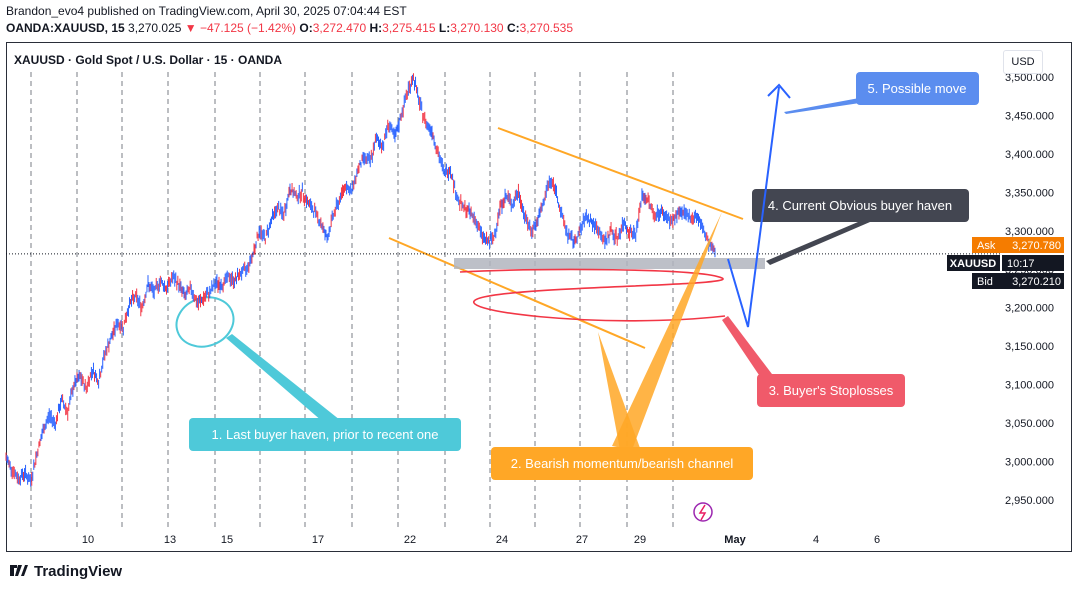 The image size is (1078, 590). What do you see at coordinates (985, 282) in the screenshot?
I see `bid-label: Bid` at bounding box center [985, 282].